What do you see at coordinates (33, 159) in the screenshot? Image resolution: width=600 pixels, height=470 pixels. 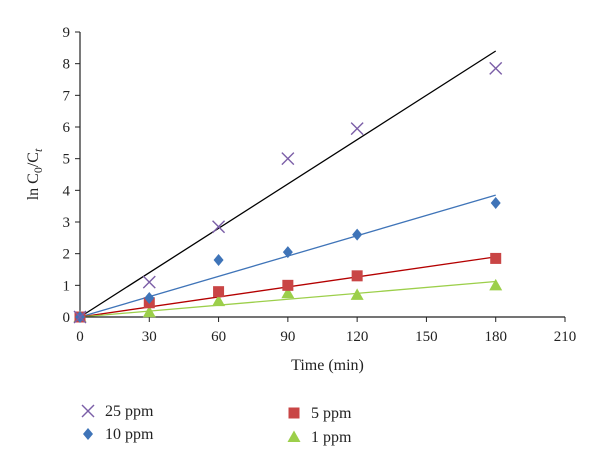 I see `y-axis-title-slash: /C` at bounding box center [33, 159].